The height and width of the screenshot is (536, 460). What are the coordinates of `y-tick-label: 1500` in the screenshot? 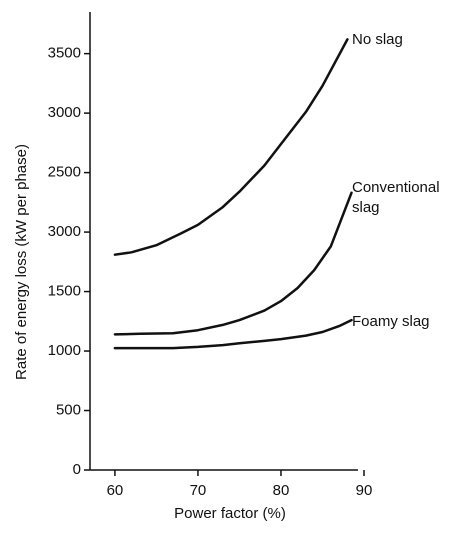 It's located at (64, 291).